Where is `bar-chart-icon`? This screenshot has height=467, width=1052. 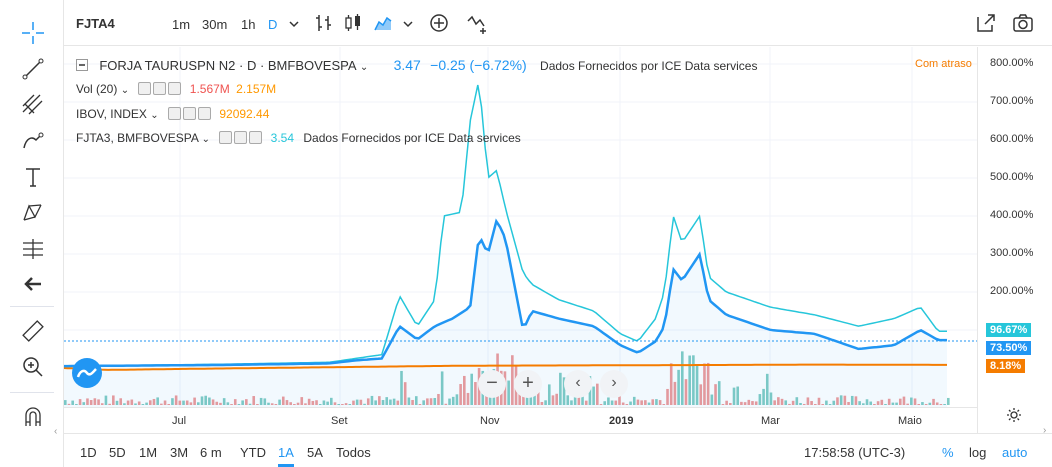
bar-chart-icon is located at coordinates (324, 23).